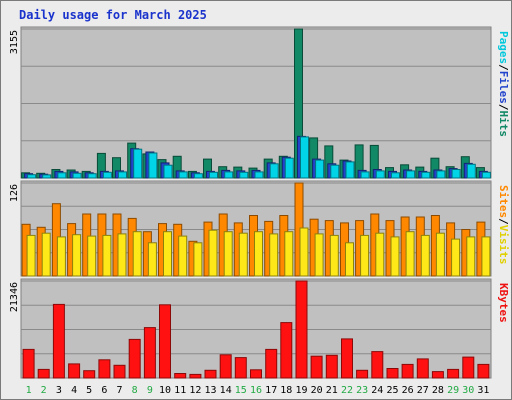 The height and width of the screenshot is (400, 512). I want to click on legend-kbytes: KBytes, so click(503, 303).